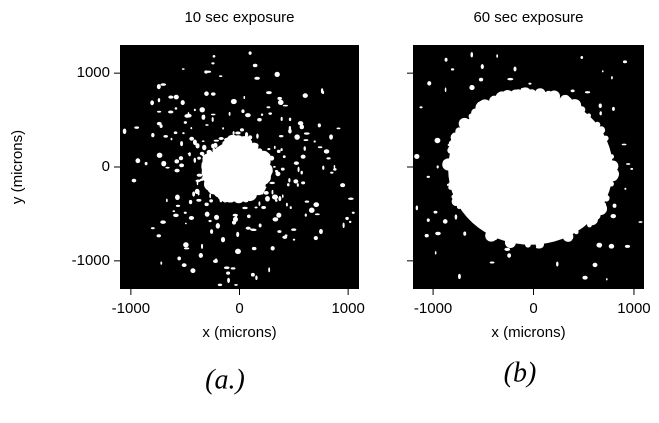 The image size is (659, 423). Describe the element at coordinates (533, 308) in the screenshot. I see `x-tick-label: 0` at that location.